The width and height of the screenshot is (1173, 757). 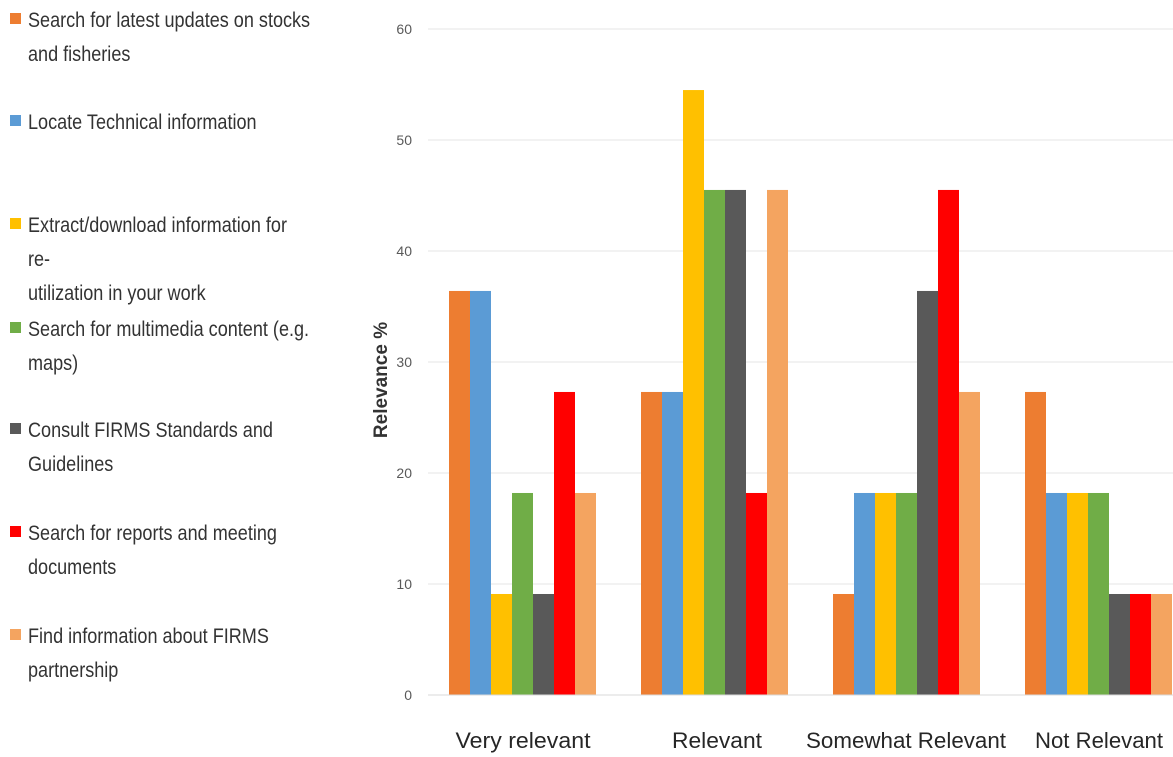 What do you see at coordinates (15, 120) in the screenshot?
I see `legend-swatch-technical-info` at bounding box center [15, 120].